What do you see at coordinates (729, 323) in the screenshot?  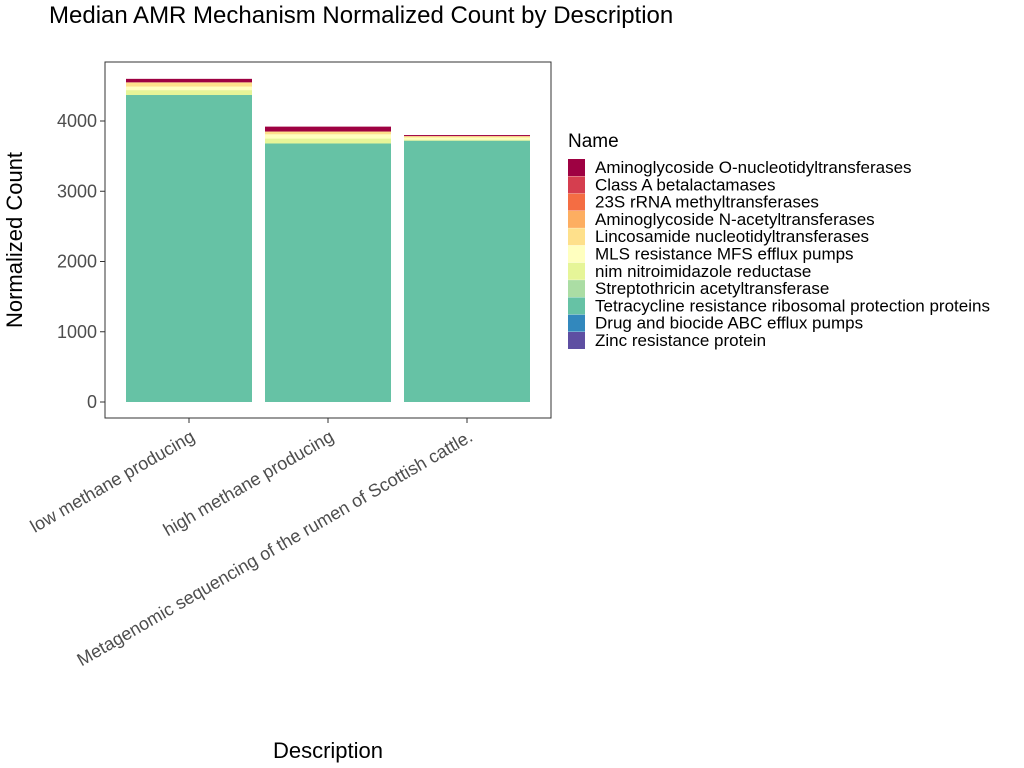 I see `legend-item-label: Drug and biocide ABC efflux pumps` at bounding box center [729, 323].